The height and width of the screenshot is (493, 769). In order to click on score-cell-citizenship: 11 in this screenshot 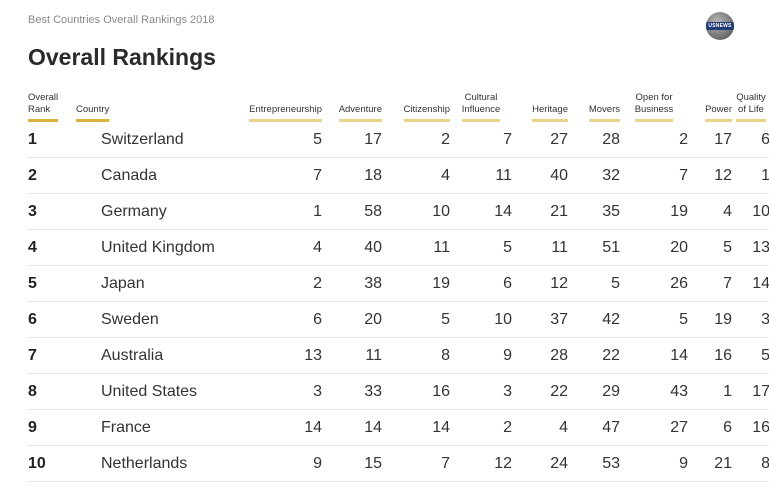, I will do `click(416, 247)`.